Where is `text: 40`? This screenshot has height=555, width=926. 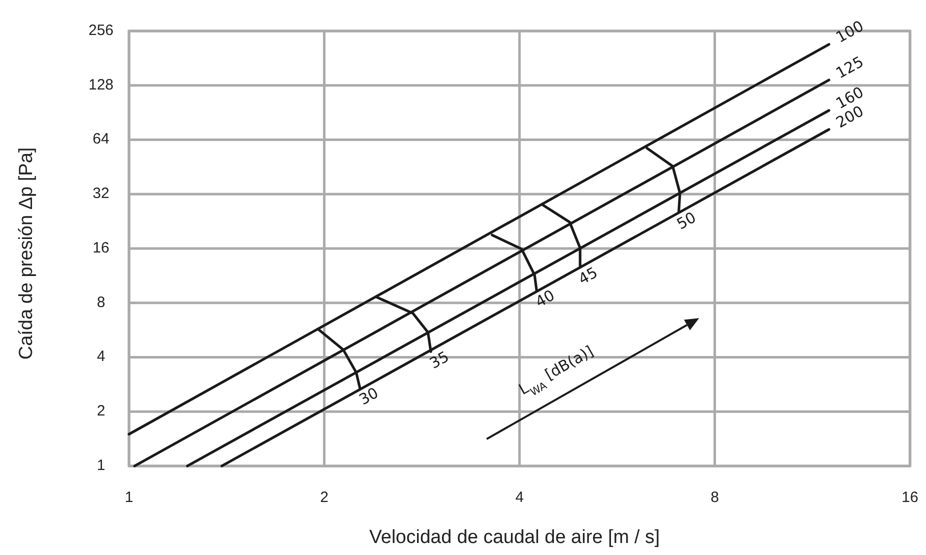 text: 40 is located at coordinates (545, 299).